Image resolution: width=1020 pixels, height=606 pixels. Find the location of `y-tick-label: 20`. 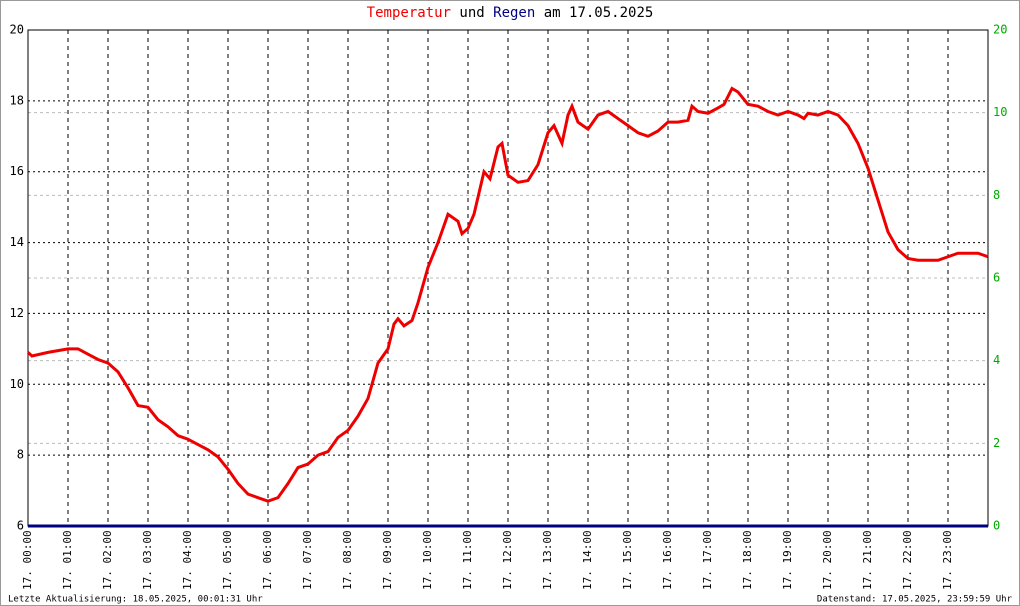

y-tick-label: 20 is located at coordinates (17, 30).